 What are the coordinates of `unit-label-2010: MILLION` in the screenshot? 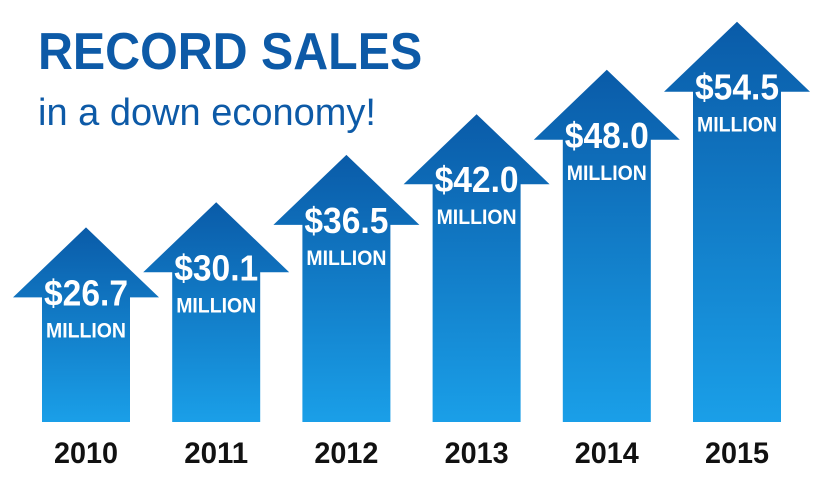 It's located at (86, 330).